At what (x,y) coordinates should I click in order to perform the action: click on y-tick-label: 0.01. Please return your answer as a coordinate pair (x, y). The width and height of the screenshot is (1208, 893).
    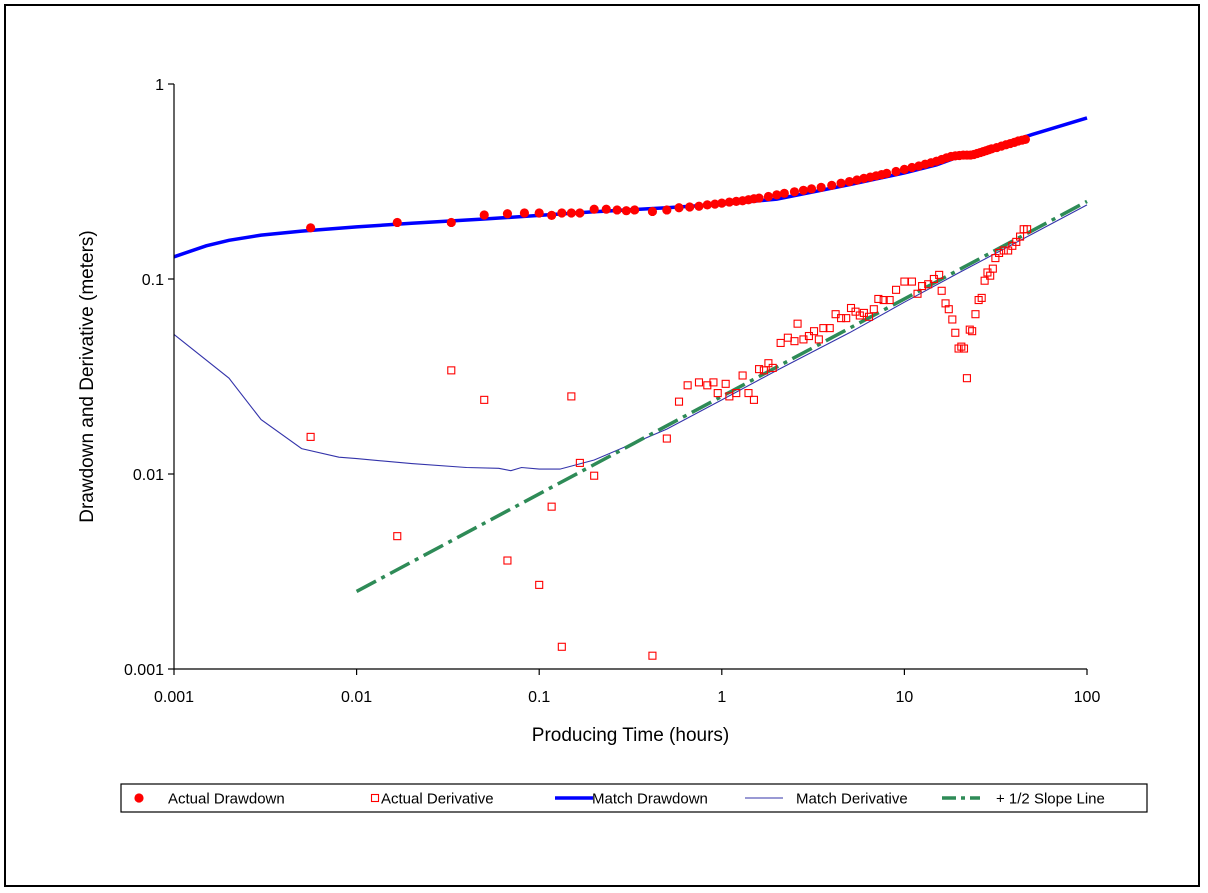
    Looking at the image, I should click on (148, 475).